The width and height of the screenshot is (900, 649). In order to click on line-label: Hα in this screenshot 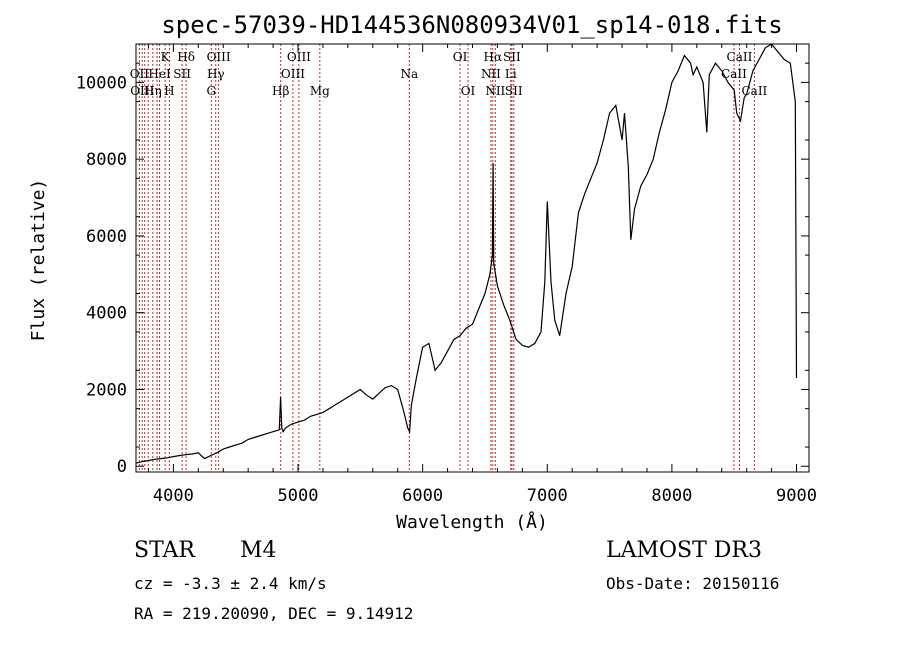, I will do `click(493, 57)`.